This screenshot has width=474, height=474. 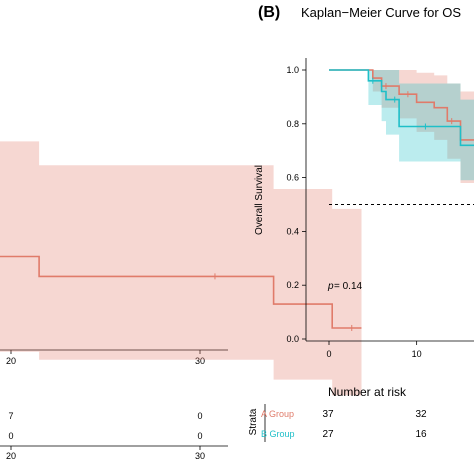 I want to click on right-y-tick-label-2: 0.4, so click(x=292, y=231).